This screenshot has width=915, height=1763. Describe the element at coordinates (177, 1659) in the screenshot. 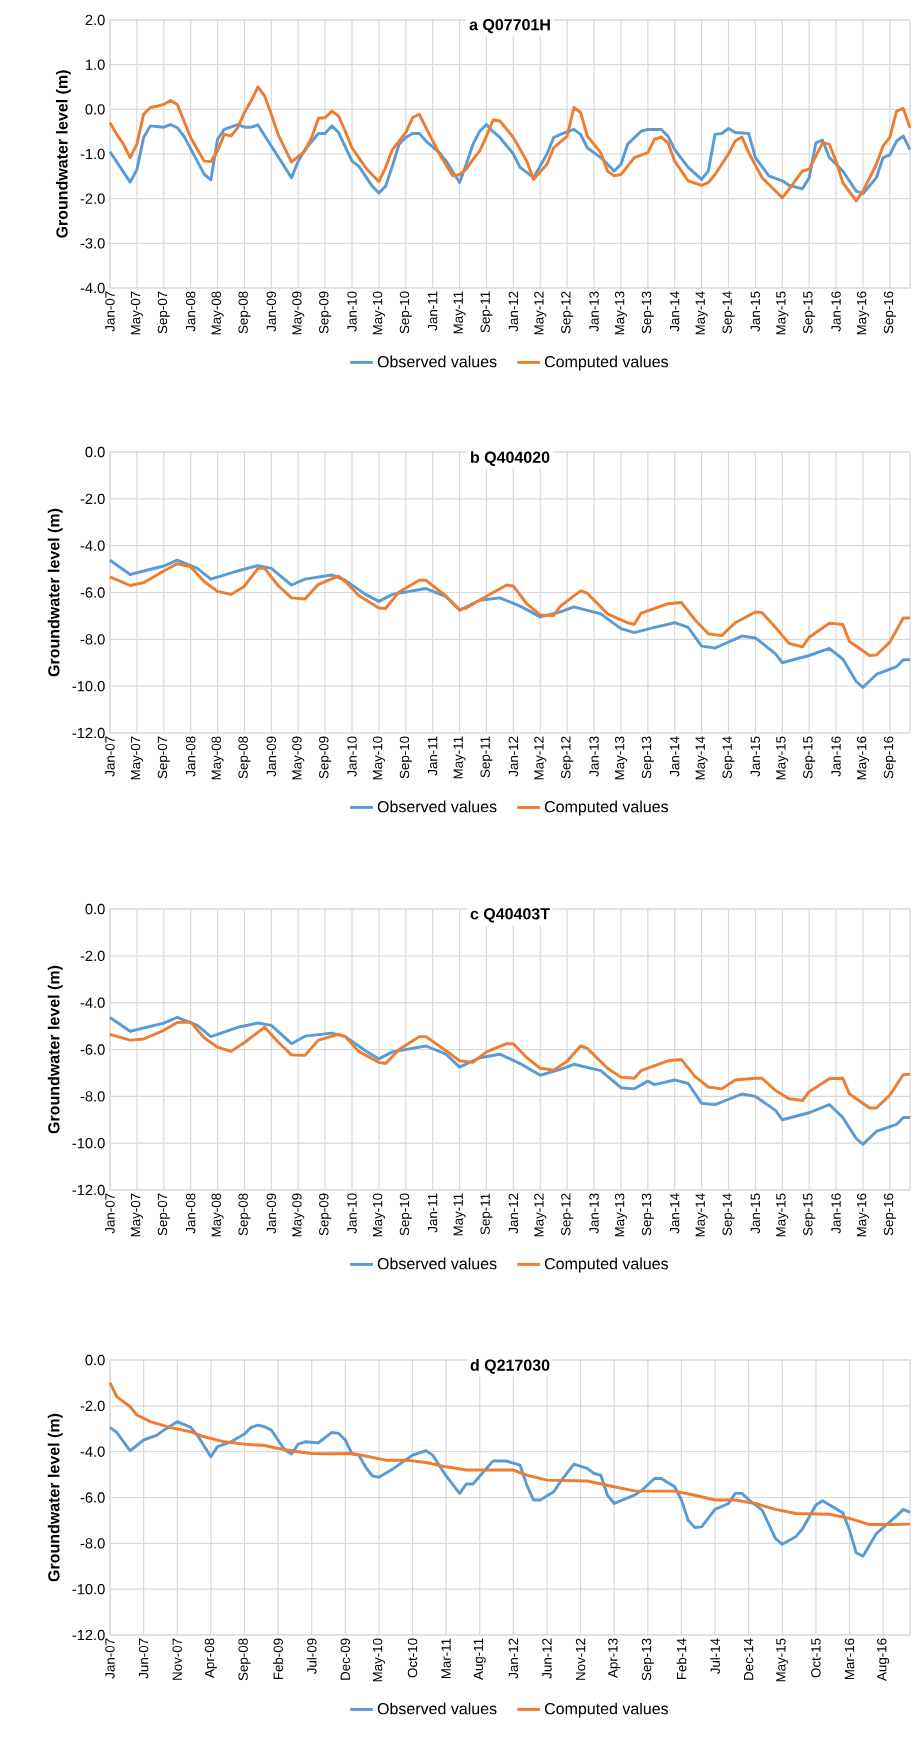

I see `x-tick-label: Nov-07` at that location.